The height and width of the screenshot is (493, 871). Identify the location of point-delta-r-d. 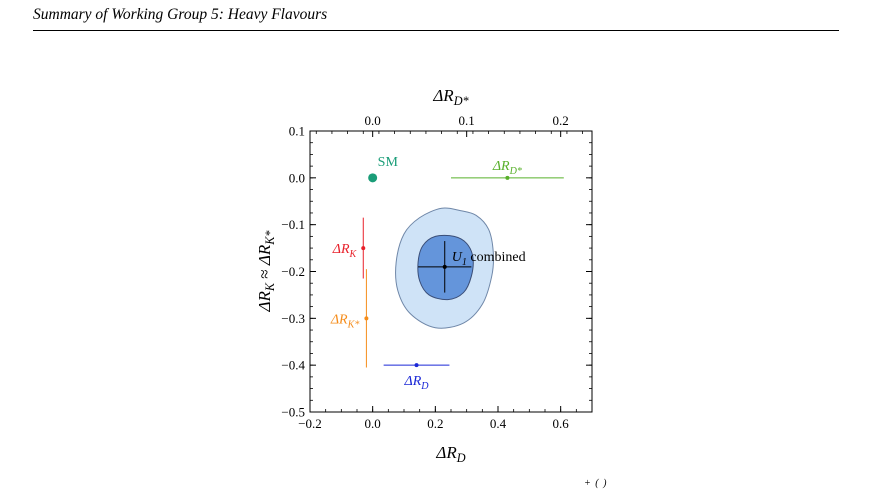
(416, 365).